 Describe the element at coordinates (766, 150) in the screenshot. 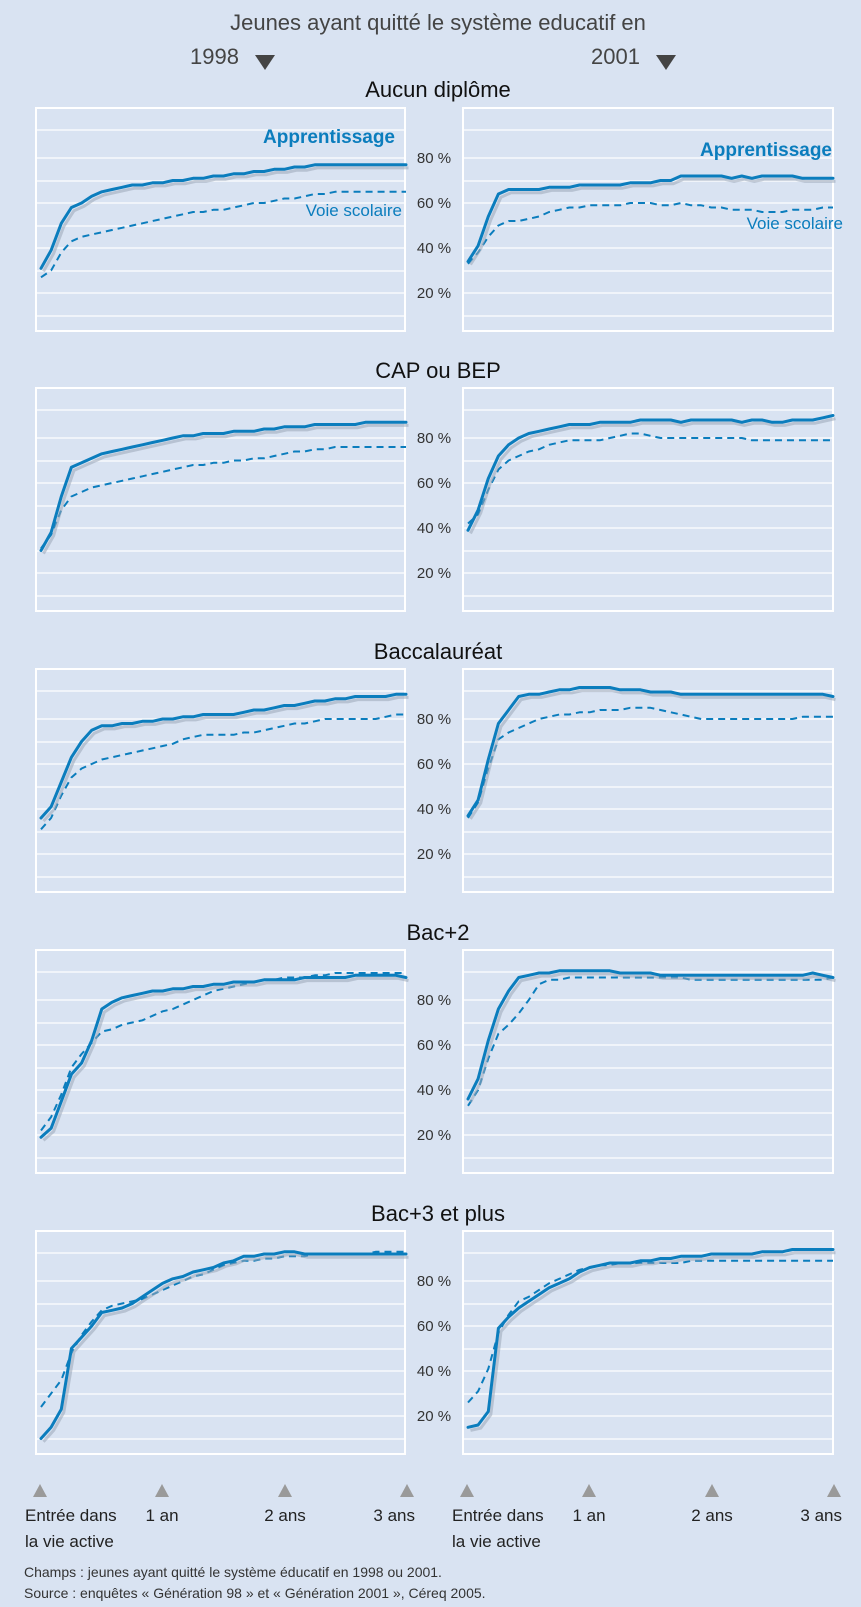

I see `legend-apprentissage-2001: Apprentissage` at that location.